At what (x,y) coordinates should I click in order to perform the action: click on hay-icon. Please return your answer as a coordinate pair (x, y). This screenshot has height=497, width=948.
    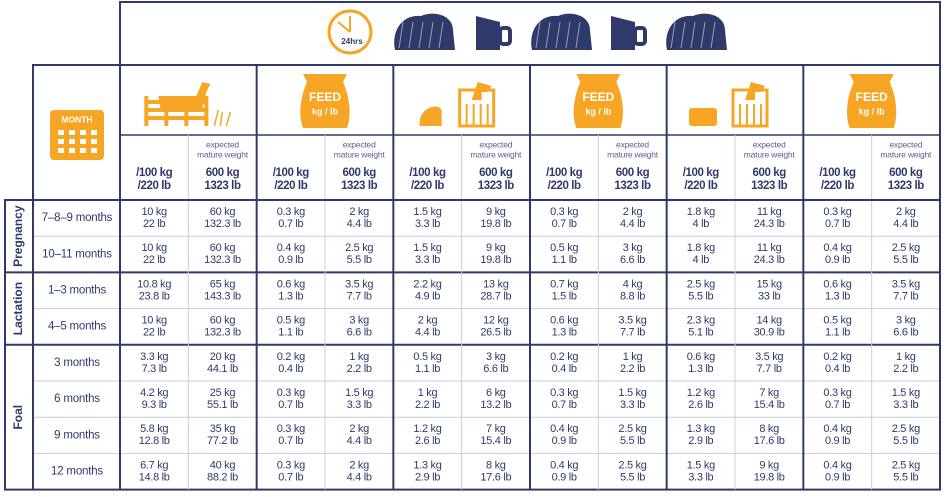
    Looking at the image, I should click on (430, 116).